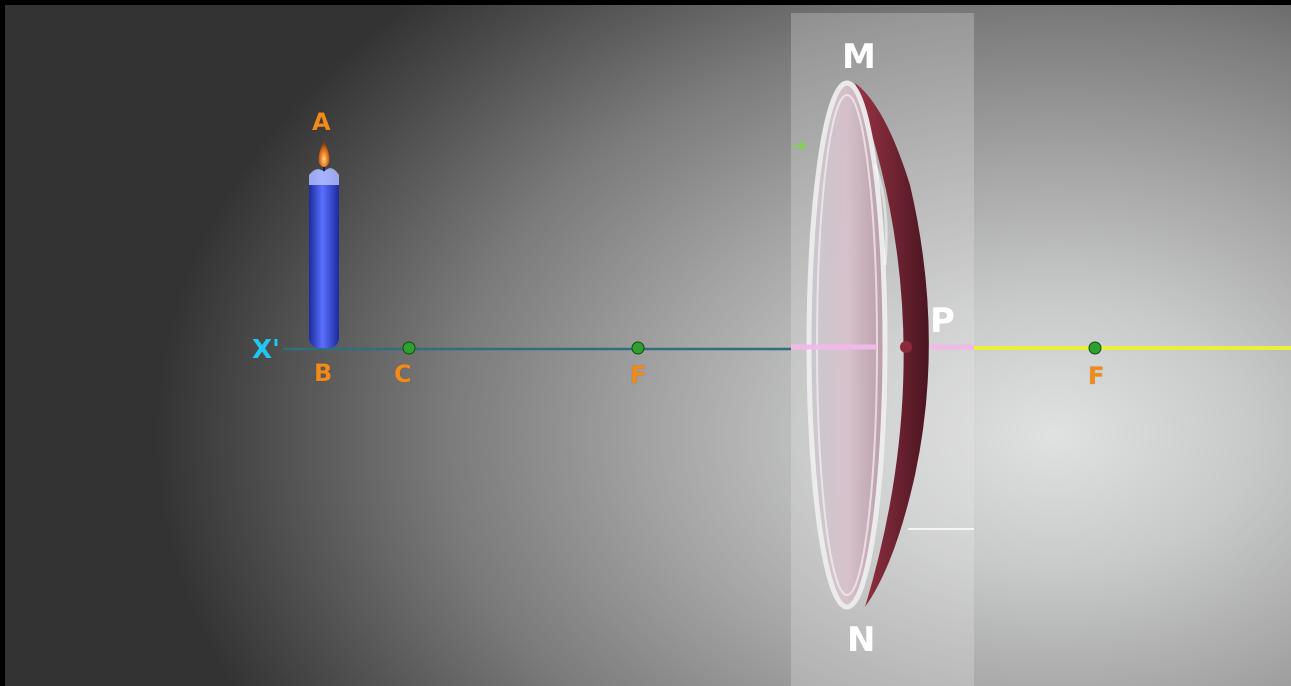 The height and width of the screenshot is (686, 1291). Describe the element at coordinates (1095, 348) in the screenshot. I see `point-F-right` at that location.